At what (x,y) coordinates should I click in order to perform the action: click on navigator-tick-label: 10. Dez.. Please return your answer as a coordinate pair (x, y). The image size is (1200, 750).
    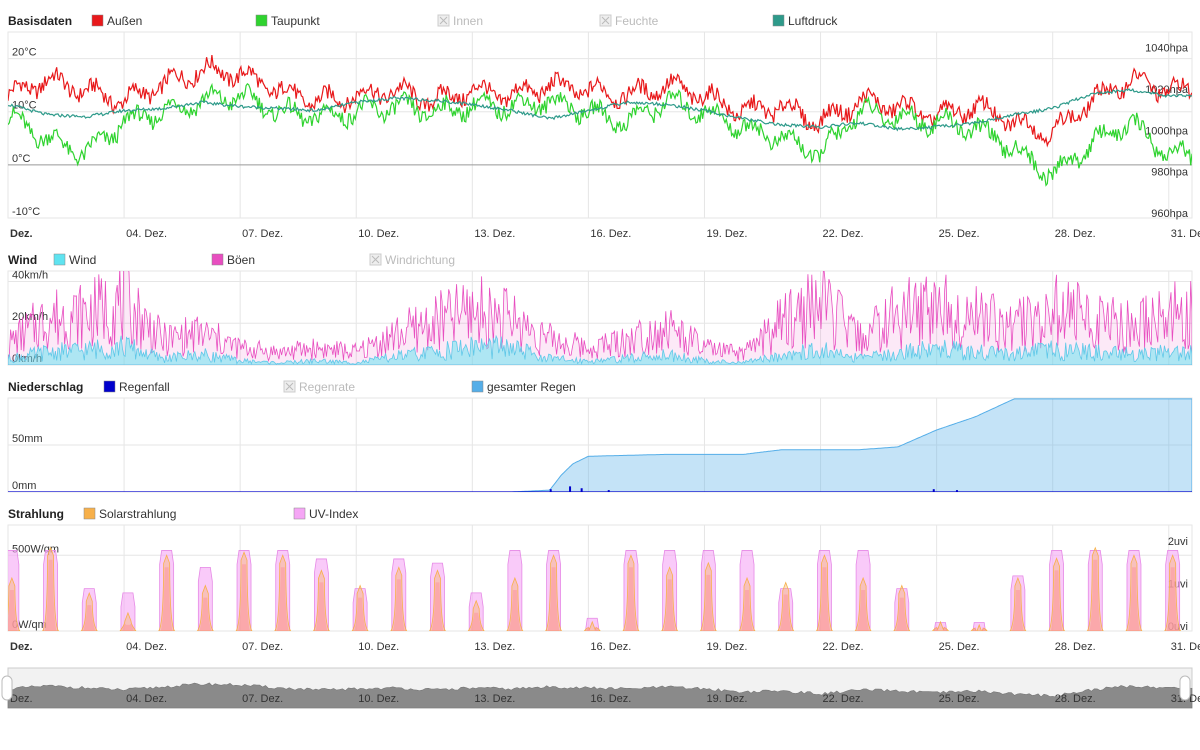
    Looking at the image, I should click on (378, 699).